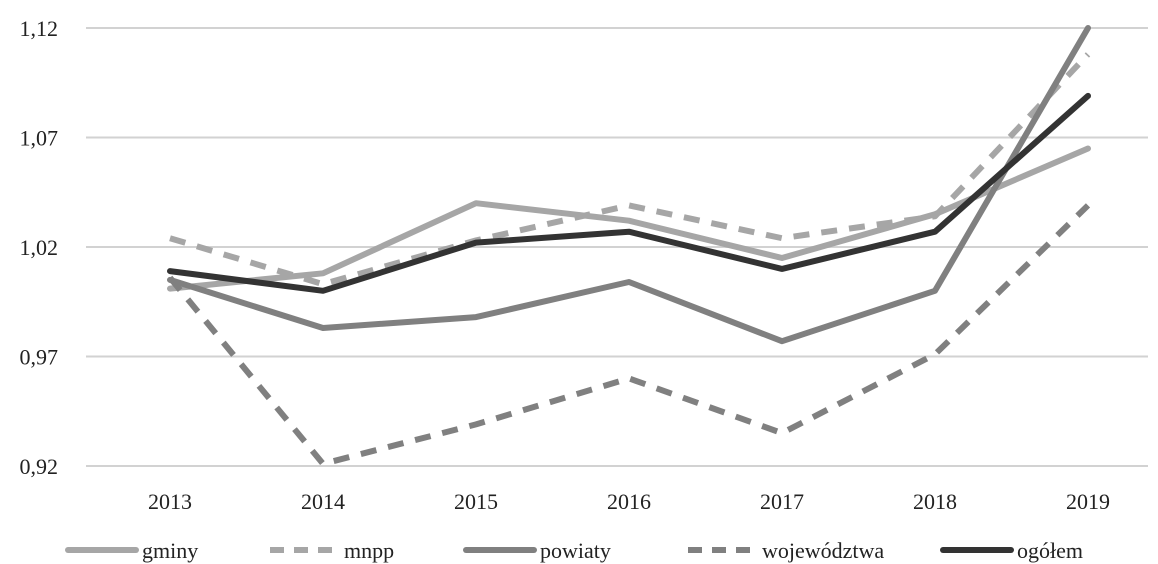  I want to click on legend-label: powiaty, so click(575, 550).